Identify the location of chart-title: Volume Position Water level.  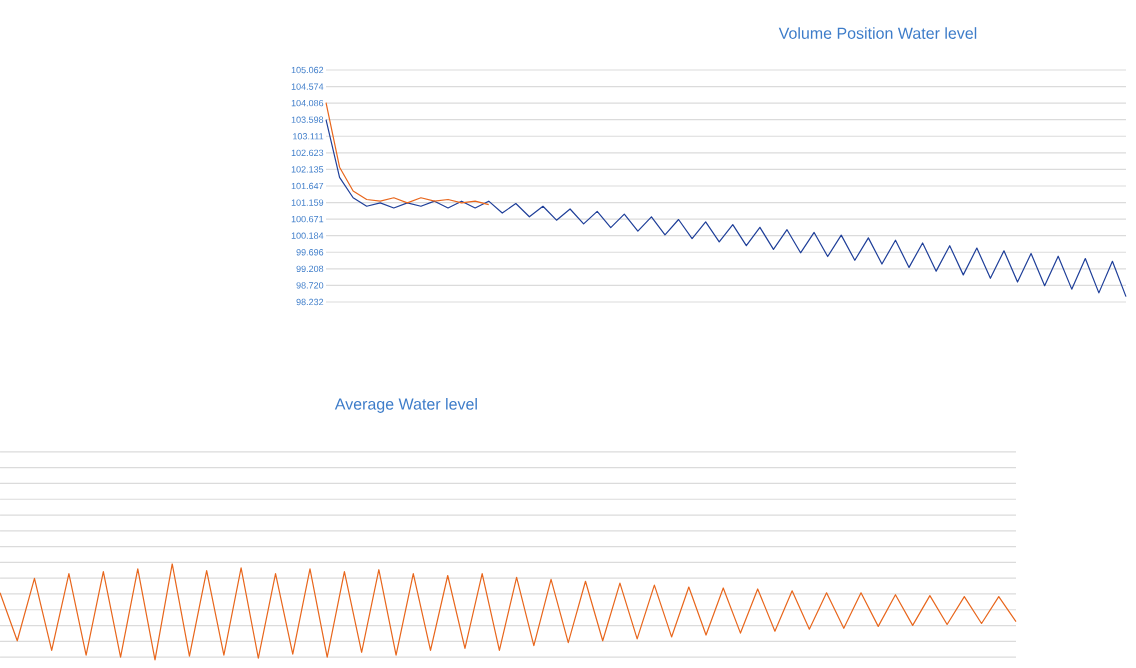
(877, 33).